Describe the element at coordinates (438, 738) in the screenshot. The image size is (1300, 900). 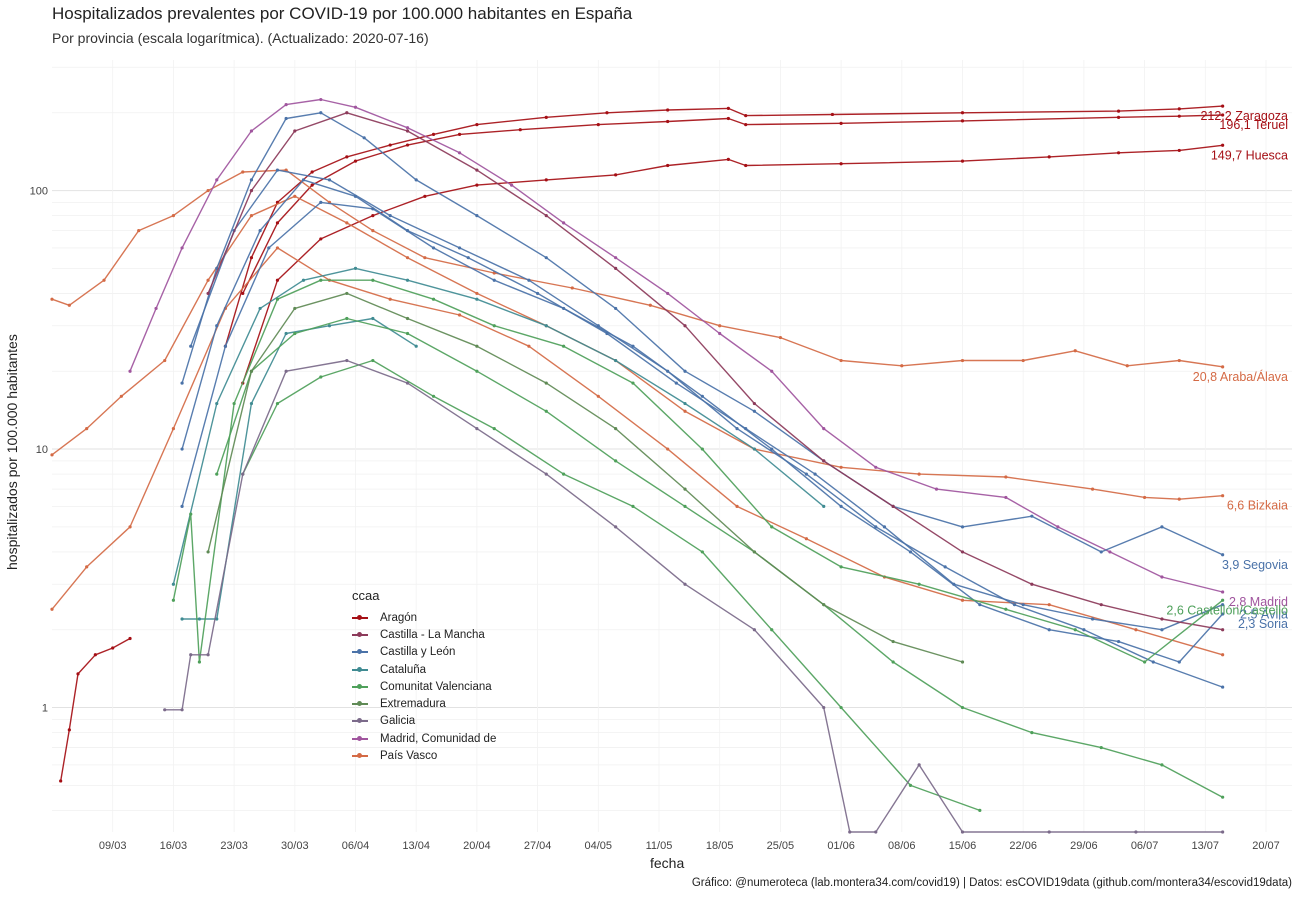
I see `legend-label: Madrid, Comunidad de` at that location.